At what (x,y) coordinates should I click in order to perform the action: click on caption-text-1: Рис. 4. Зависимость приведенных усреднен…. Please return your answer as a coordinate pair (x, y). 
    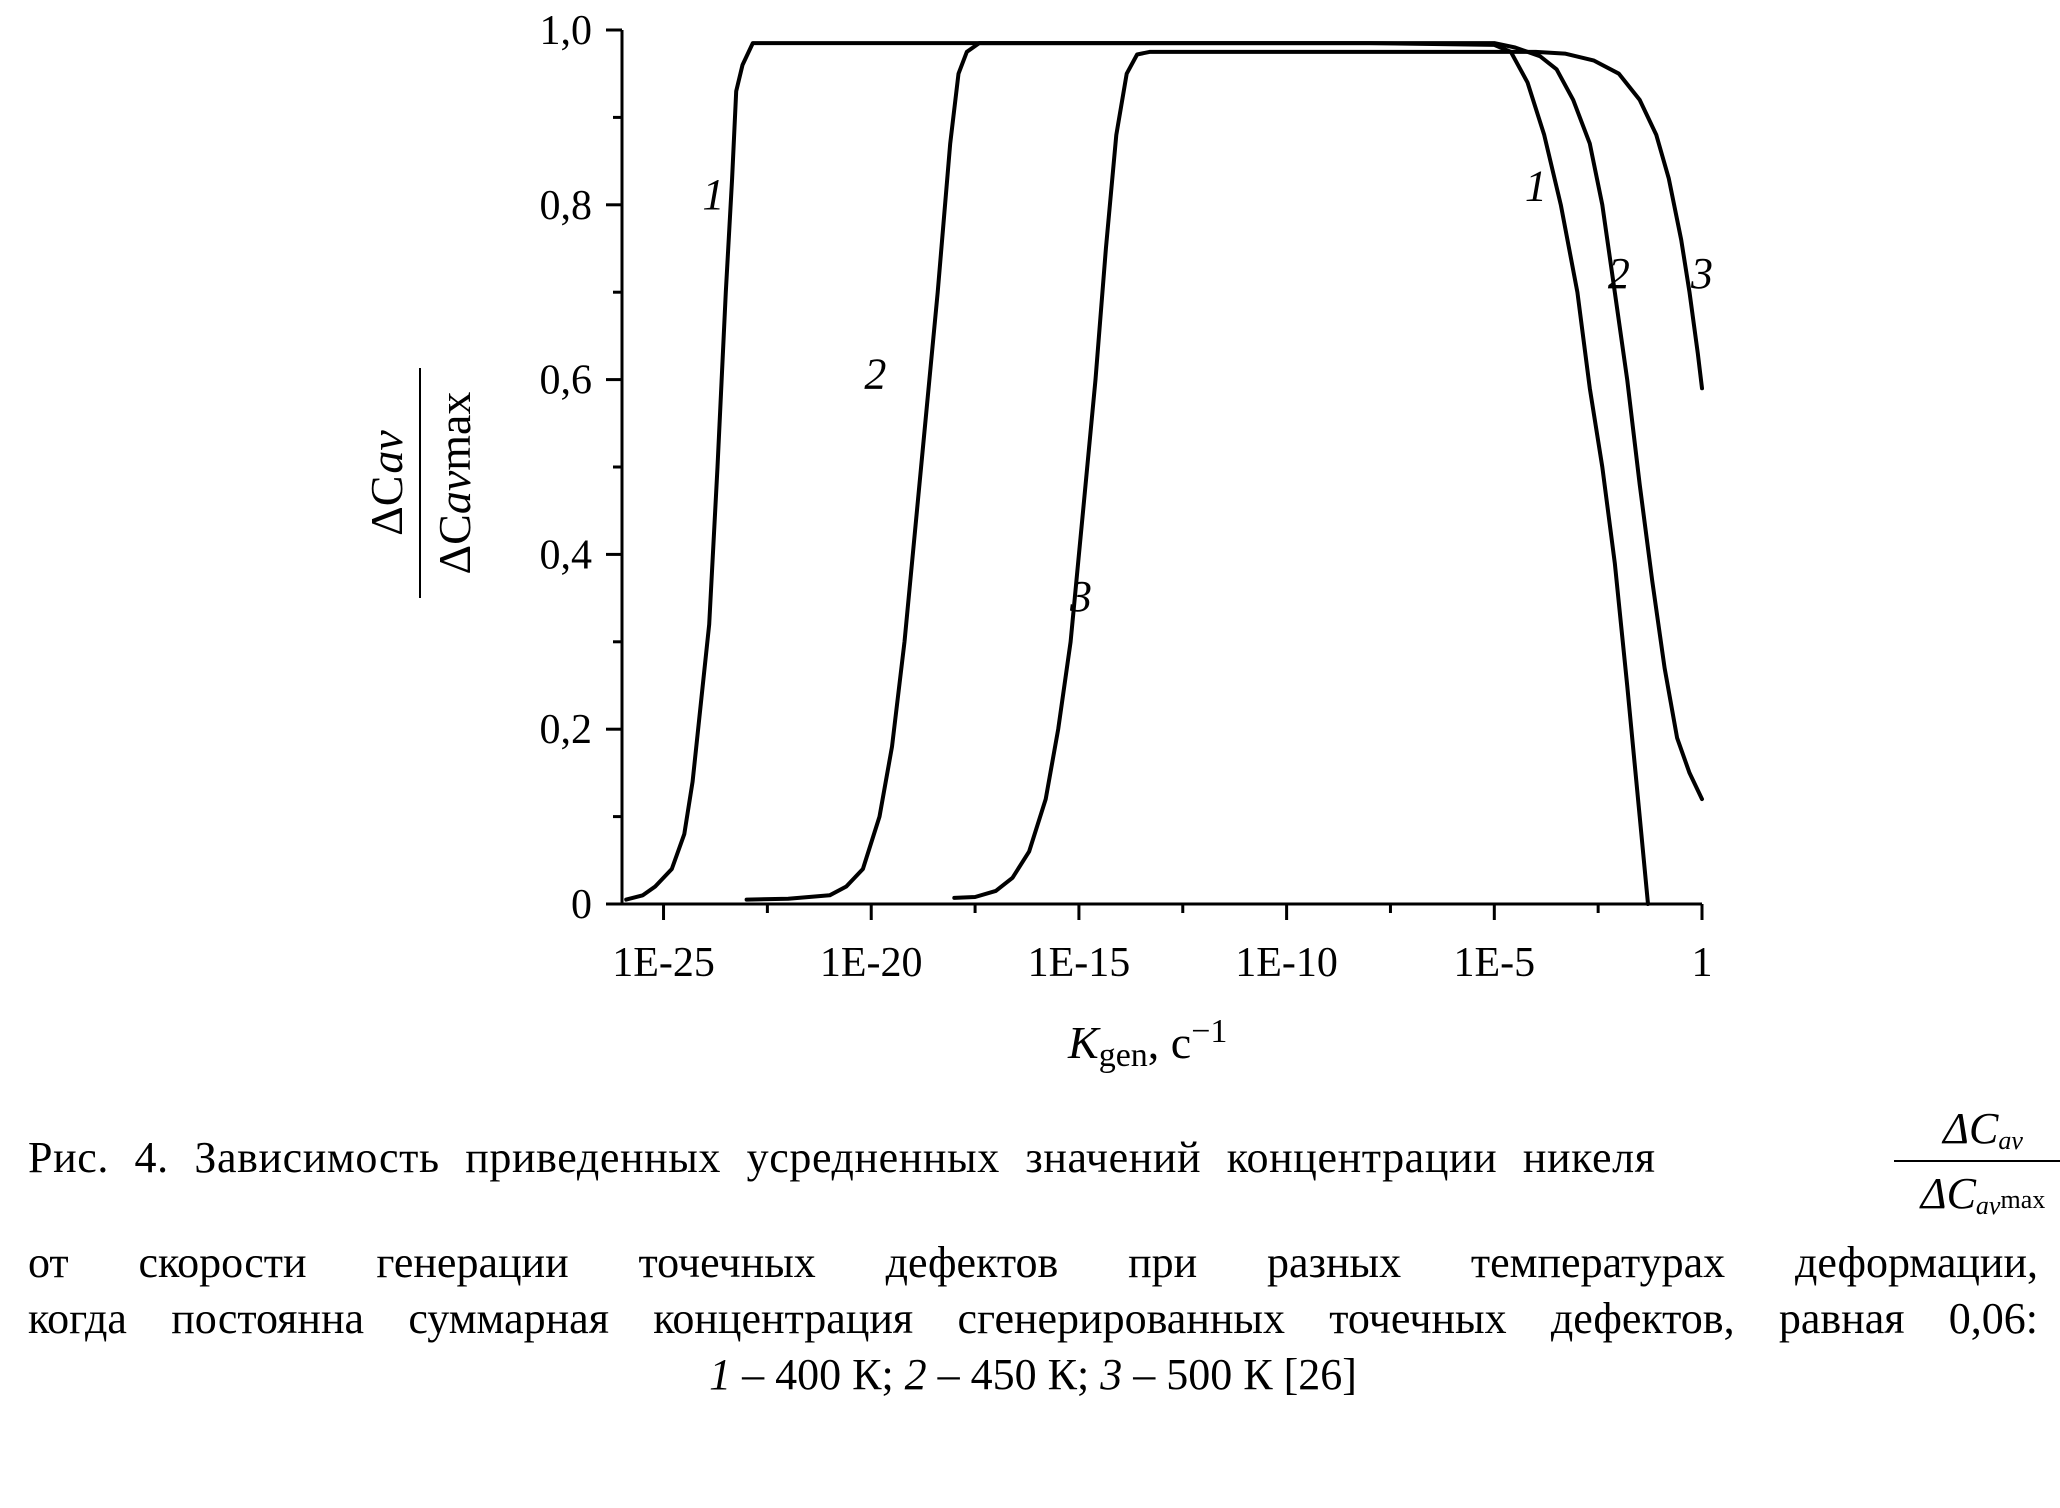
    Looking at the image, I should click on (842, 1157).